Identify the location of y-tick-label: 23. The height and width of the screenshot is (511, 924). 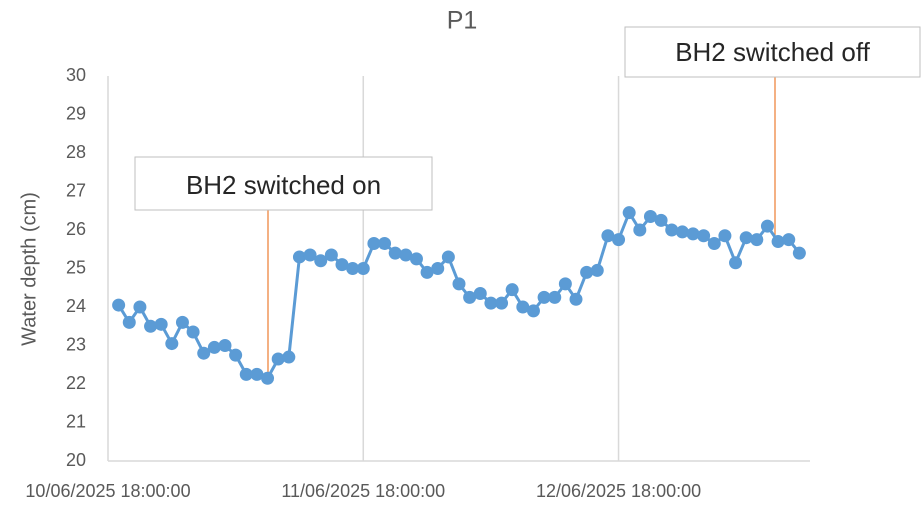
(76, 344).